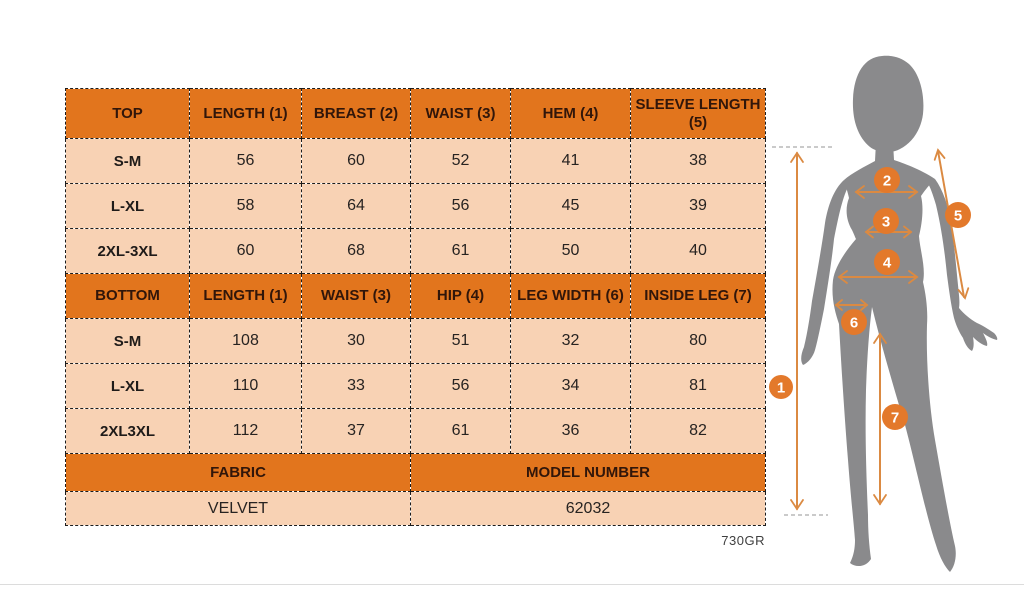 This screenshot has width=1024, height=589. I want to click on marker-5: 5, so click(958, 215).